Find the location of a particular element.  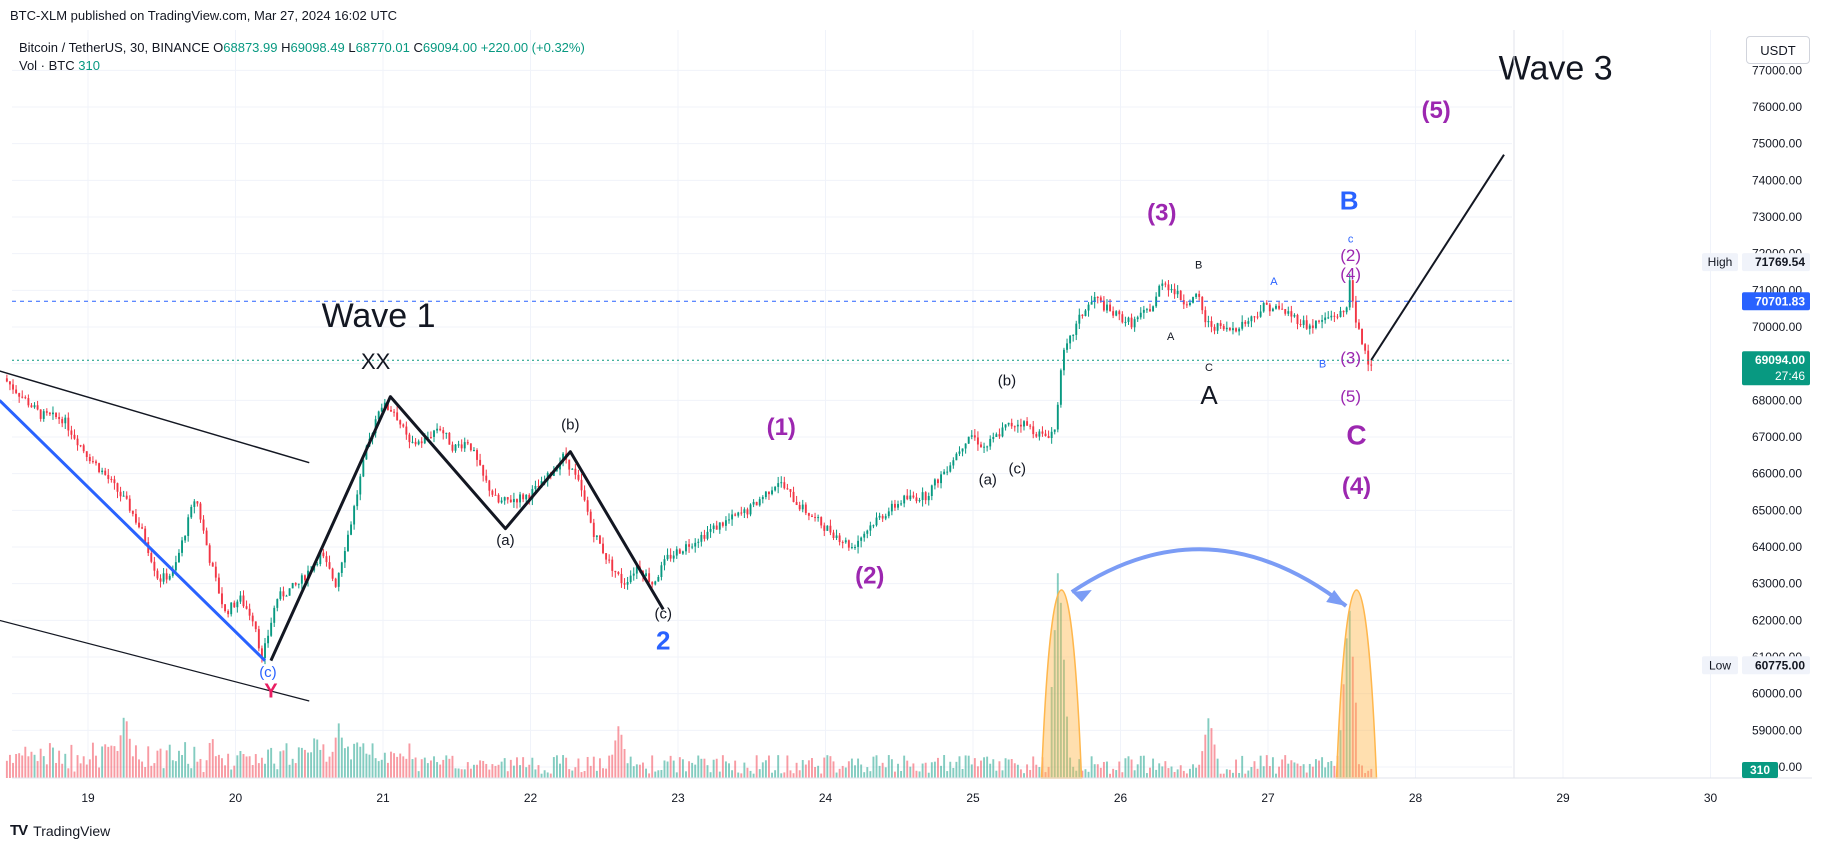

close-value: 69094.00 is located at coordinates (450, 47).